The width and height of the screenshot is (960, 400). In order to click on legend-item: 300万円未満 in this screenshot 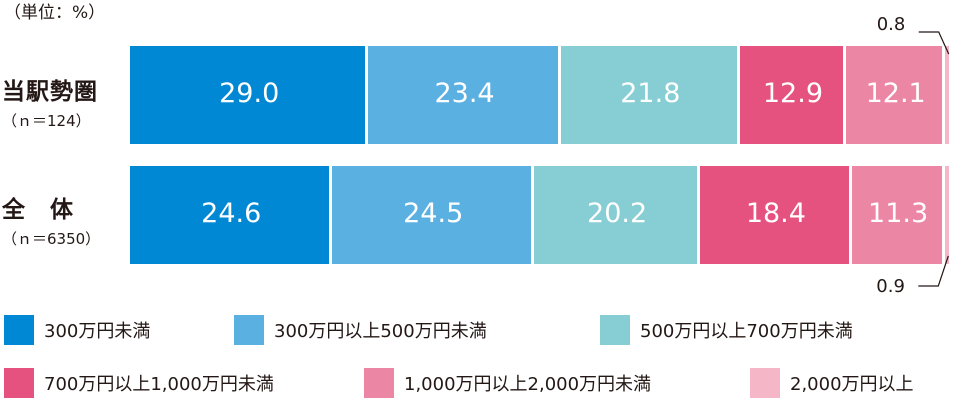, I will do `click(77, 330)`.